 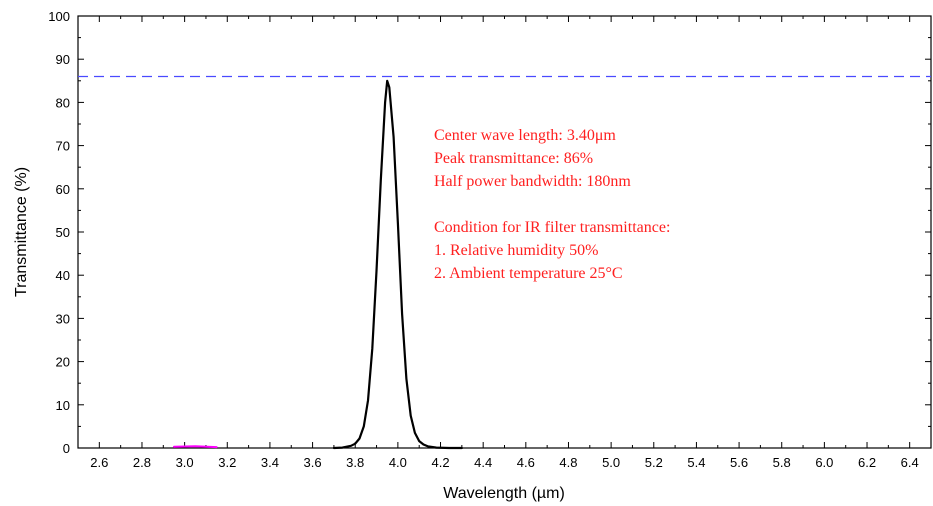 I want to click on x-tick-label: 5.8, so click(x=782, y=462).